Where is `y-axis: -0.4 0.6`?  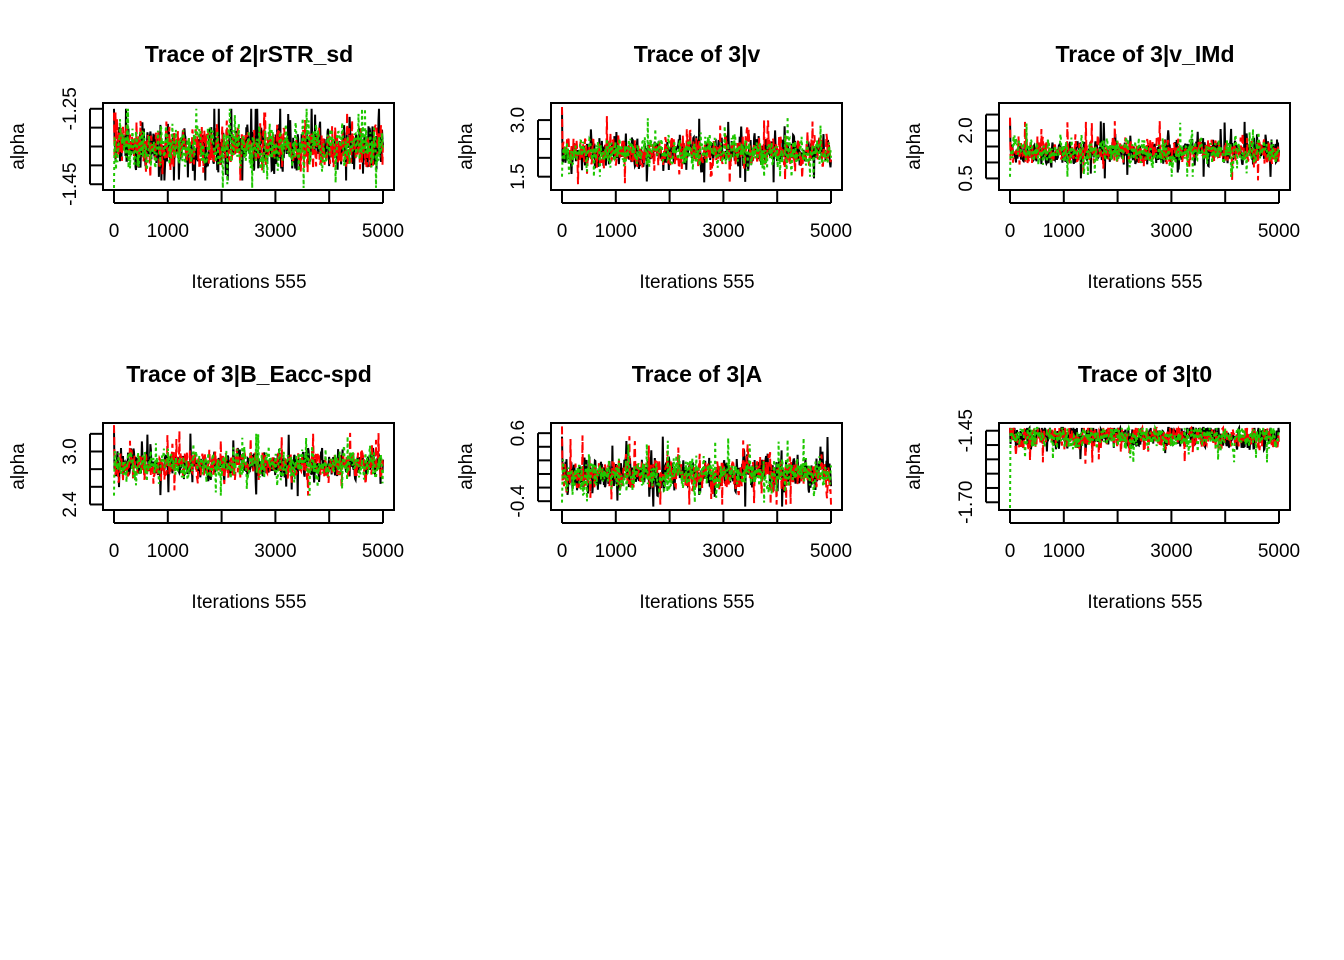
y-axis: -0.4 0.6 is located at coordinates (529, 469).